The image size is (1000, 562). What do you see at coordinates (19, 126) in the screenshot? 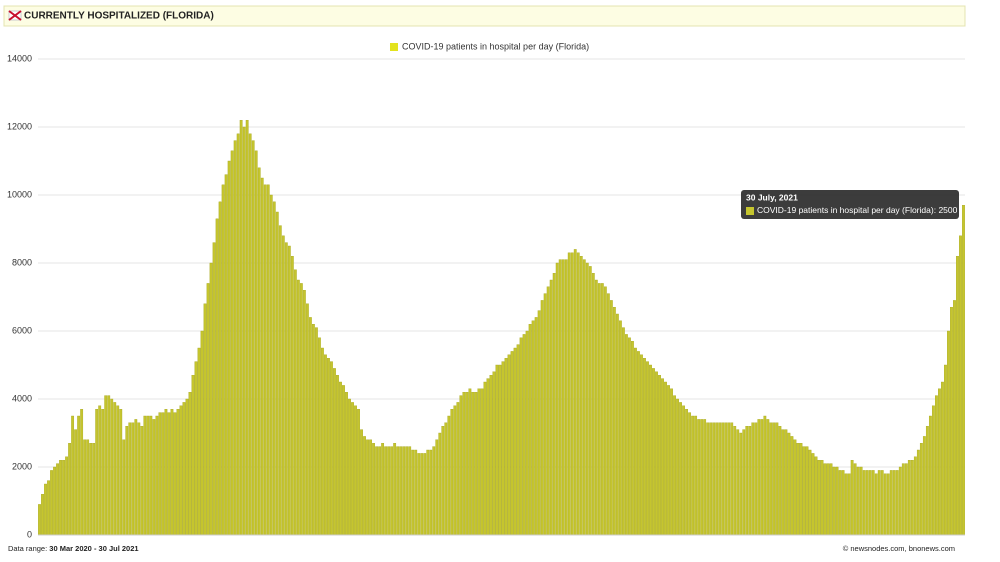
I see `y-tick-label: 12000` at bounding box center [19, 126].